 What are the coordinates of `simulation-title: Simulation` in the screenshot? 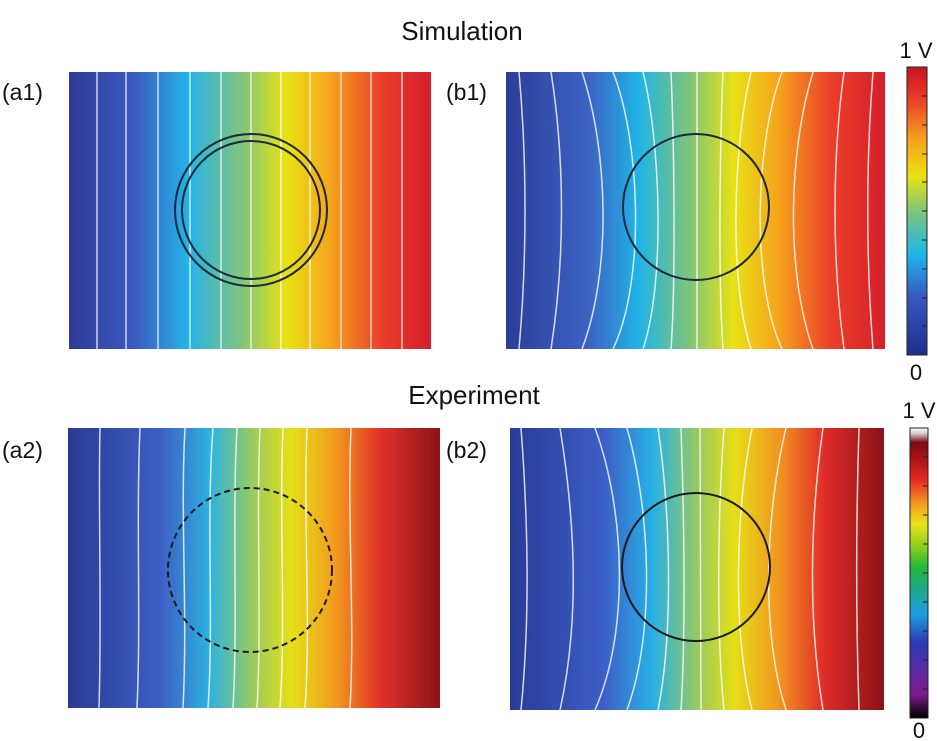 It's located at (461, 31).